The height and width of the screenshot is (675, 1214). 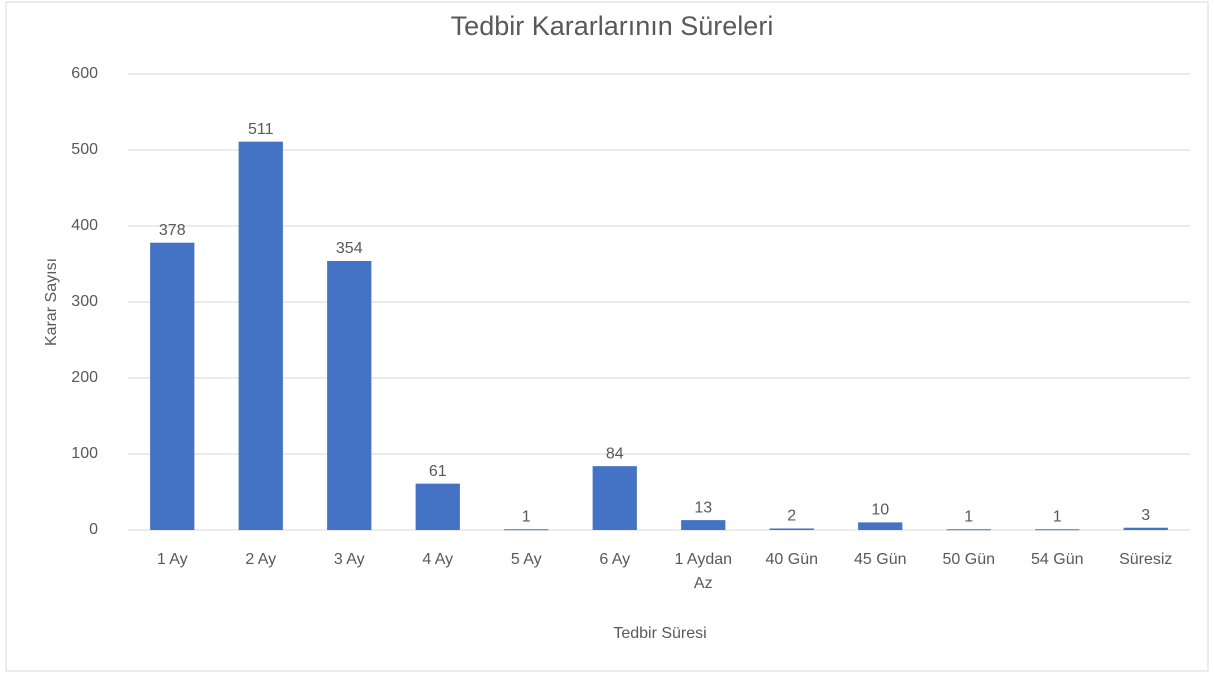 I want to click on y-tick-label: 0, so click(x=93, y=529).